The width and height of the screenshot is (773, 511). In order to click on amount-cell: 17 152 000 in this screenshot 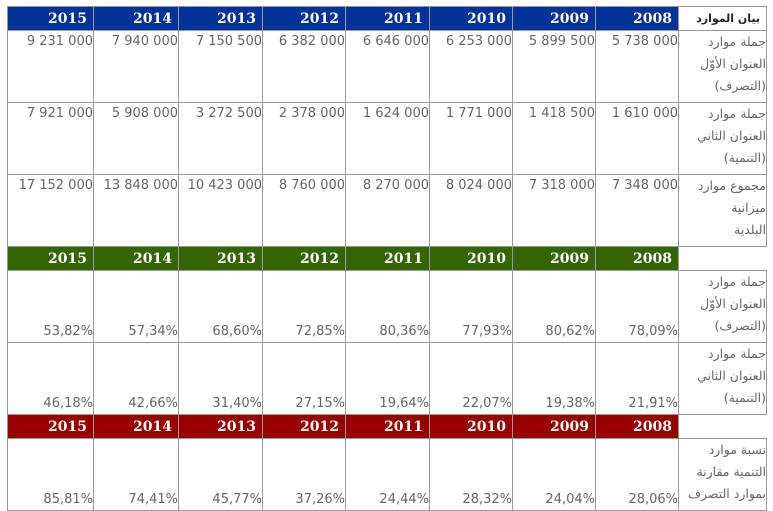, I will do `click(50, 210)`.